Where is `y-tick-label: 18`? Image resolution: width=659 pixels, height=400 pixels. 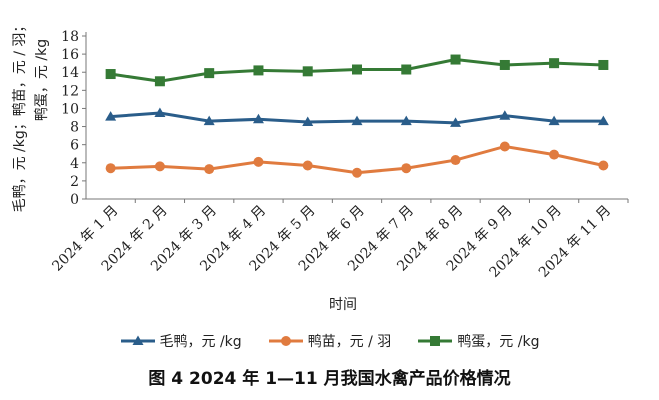 y-tick-label: 18 is located at coordinates (70, 37).